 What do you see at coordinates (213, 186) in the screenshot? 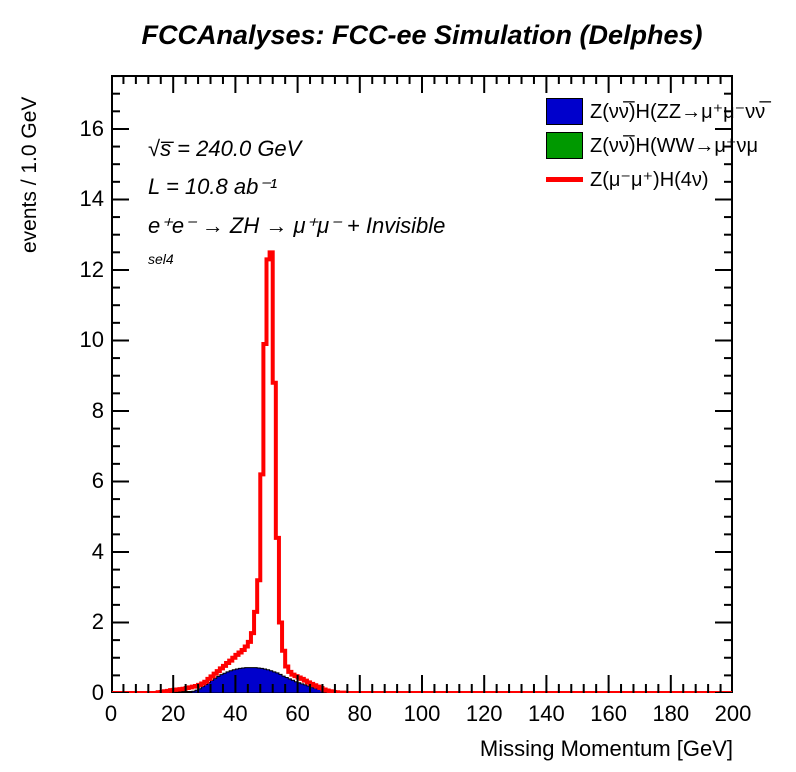
I see `annotation-luminosity: L = 10.8 ab⁻¹` at bounding box center [213, 186].